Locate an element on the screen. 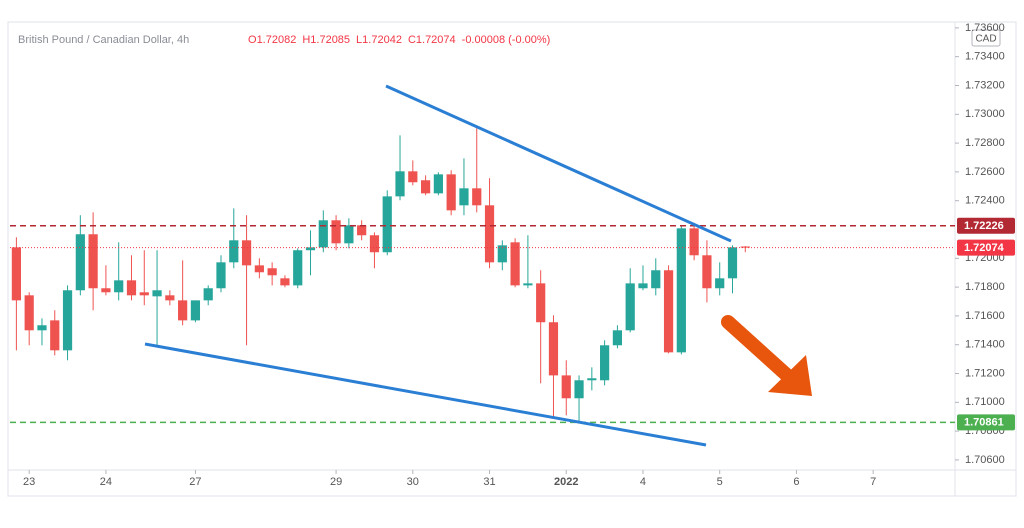 This screenshot has width=1024, height=528. arrow-shaft is located at coordinates (759, 350).